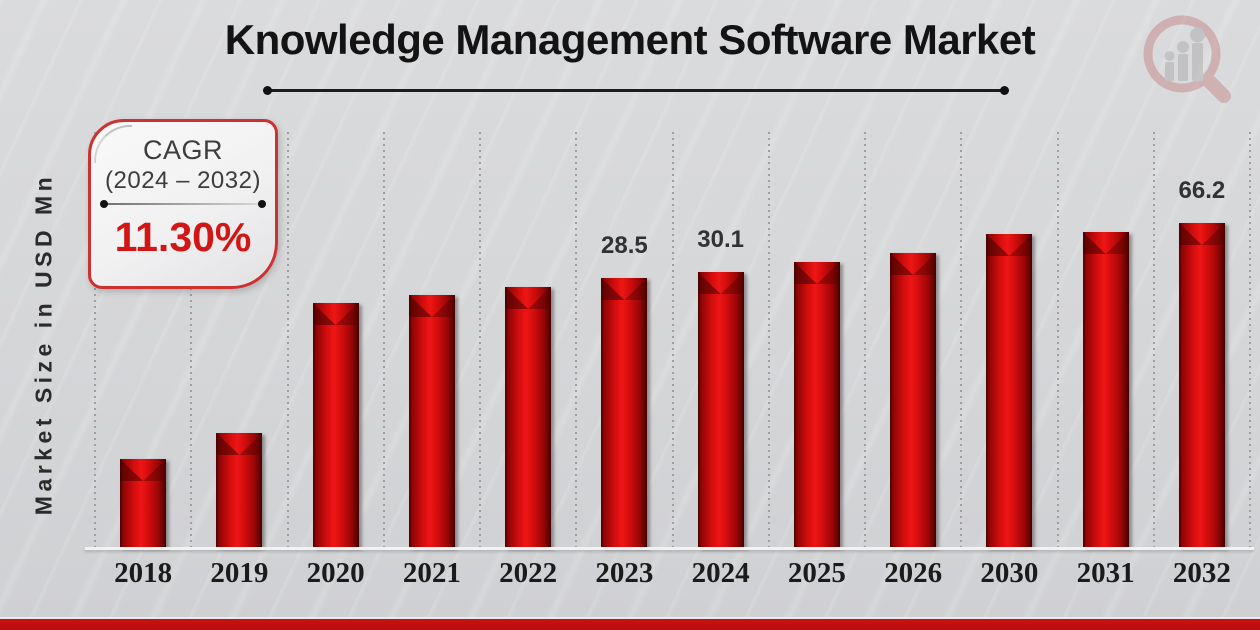 Image resolution: width=1260 pixels, height=630 pixels. What do you see at coordinates (624, 413) in the screenshot?
I see `bar-2023` at bounding box center [624, 413].